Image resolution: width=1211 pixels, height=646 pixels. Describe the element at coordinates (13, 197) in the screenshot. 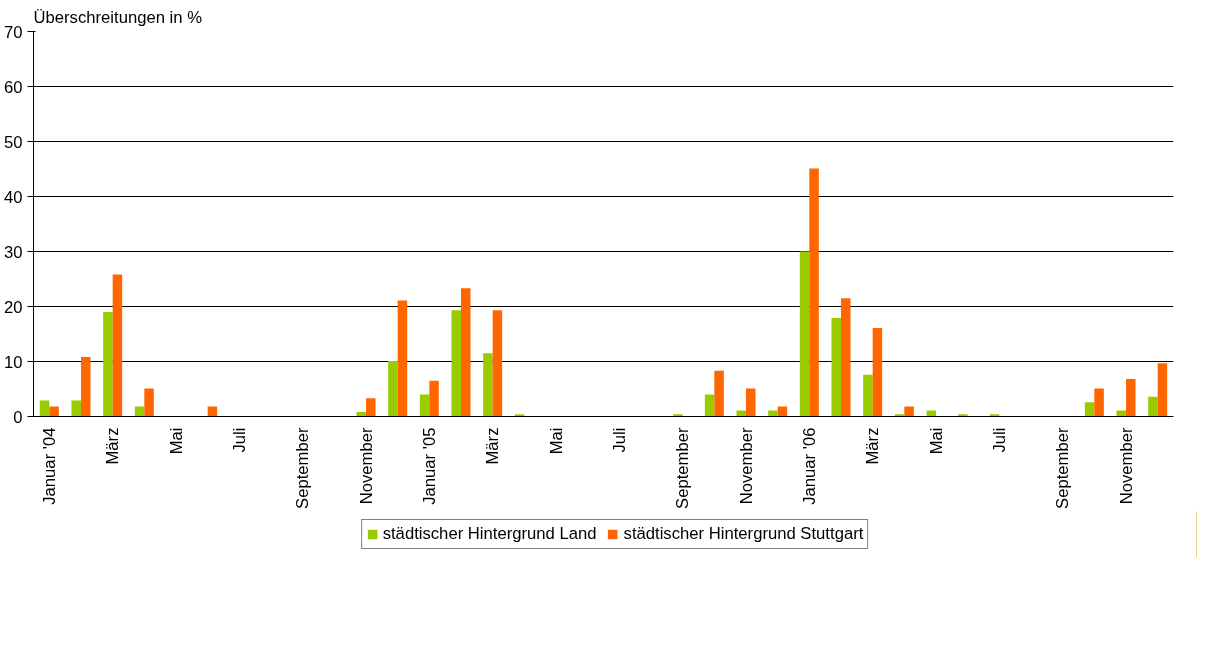

I see `y-tick-label: 40` at that location.